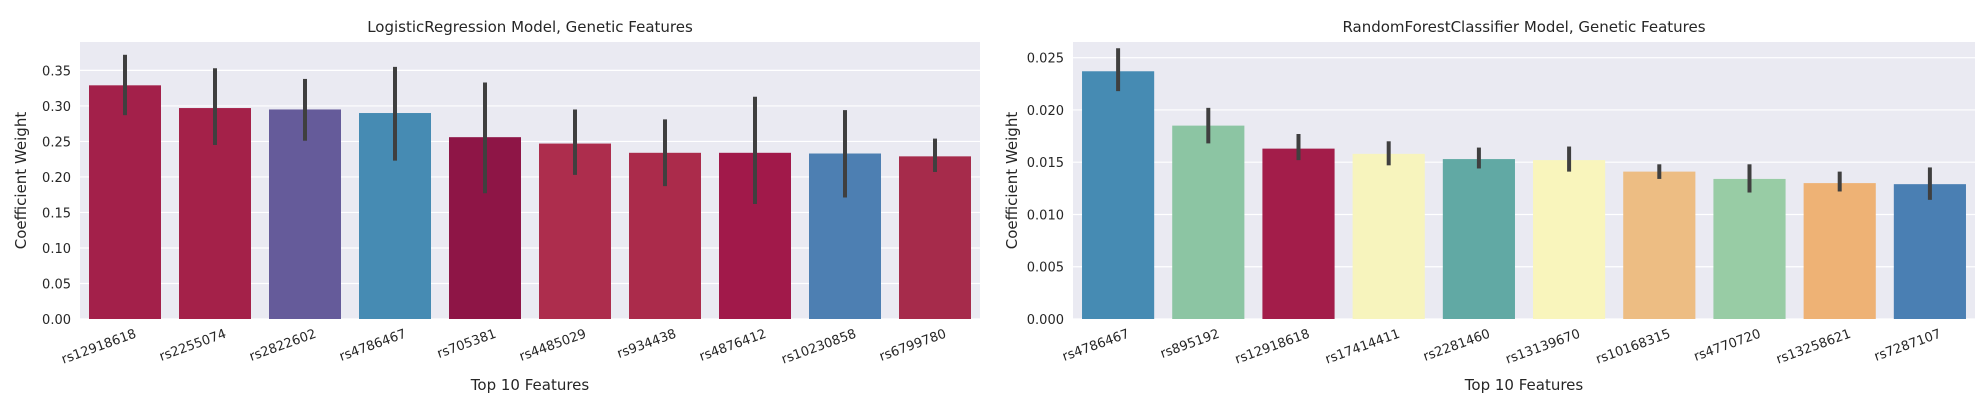 This screenshot has width=1985, height=402. What do you see at coordinates (466, 344) in the screenshot?
I see `x-tick-label-rs705381: rs705381` at bounding box center [466, 344].